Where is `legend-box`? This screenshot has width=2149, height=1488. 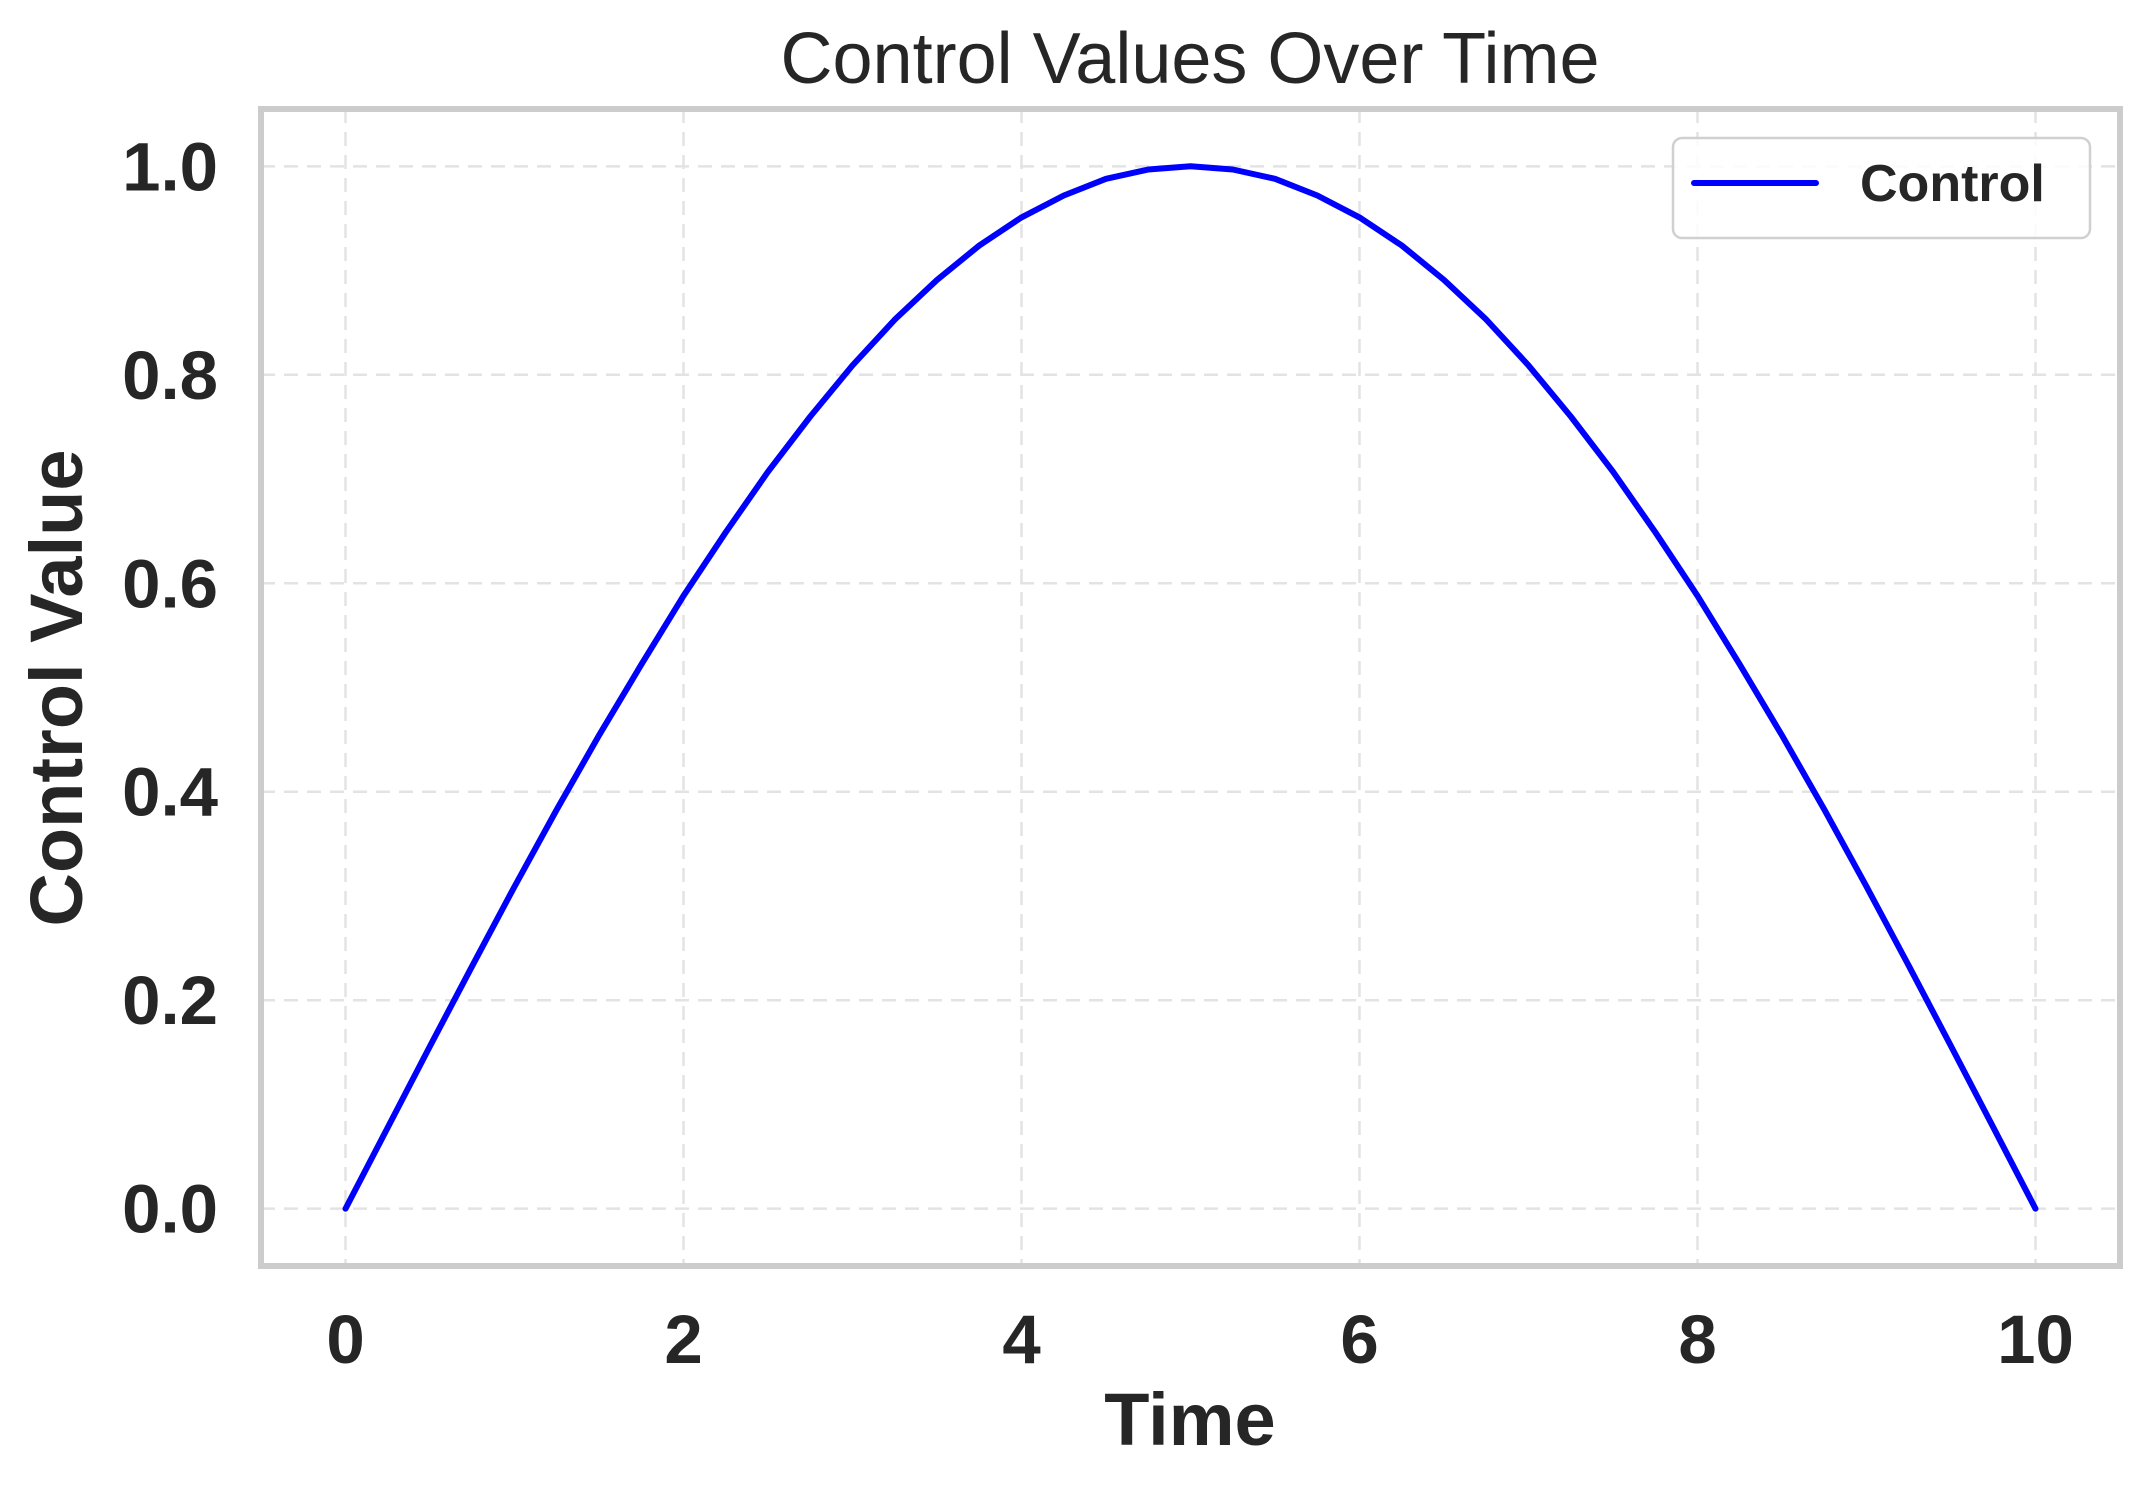 legend-box is located at coordinates (1881, 188).